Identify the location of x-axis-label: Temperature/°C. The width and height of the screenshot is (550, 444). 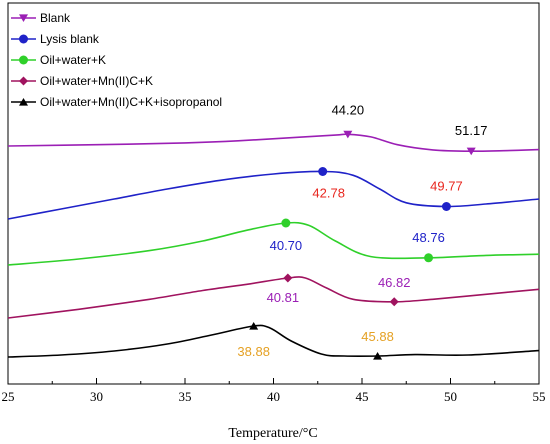
(272, 433).